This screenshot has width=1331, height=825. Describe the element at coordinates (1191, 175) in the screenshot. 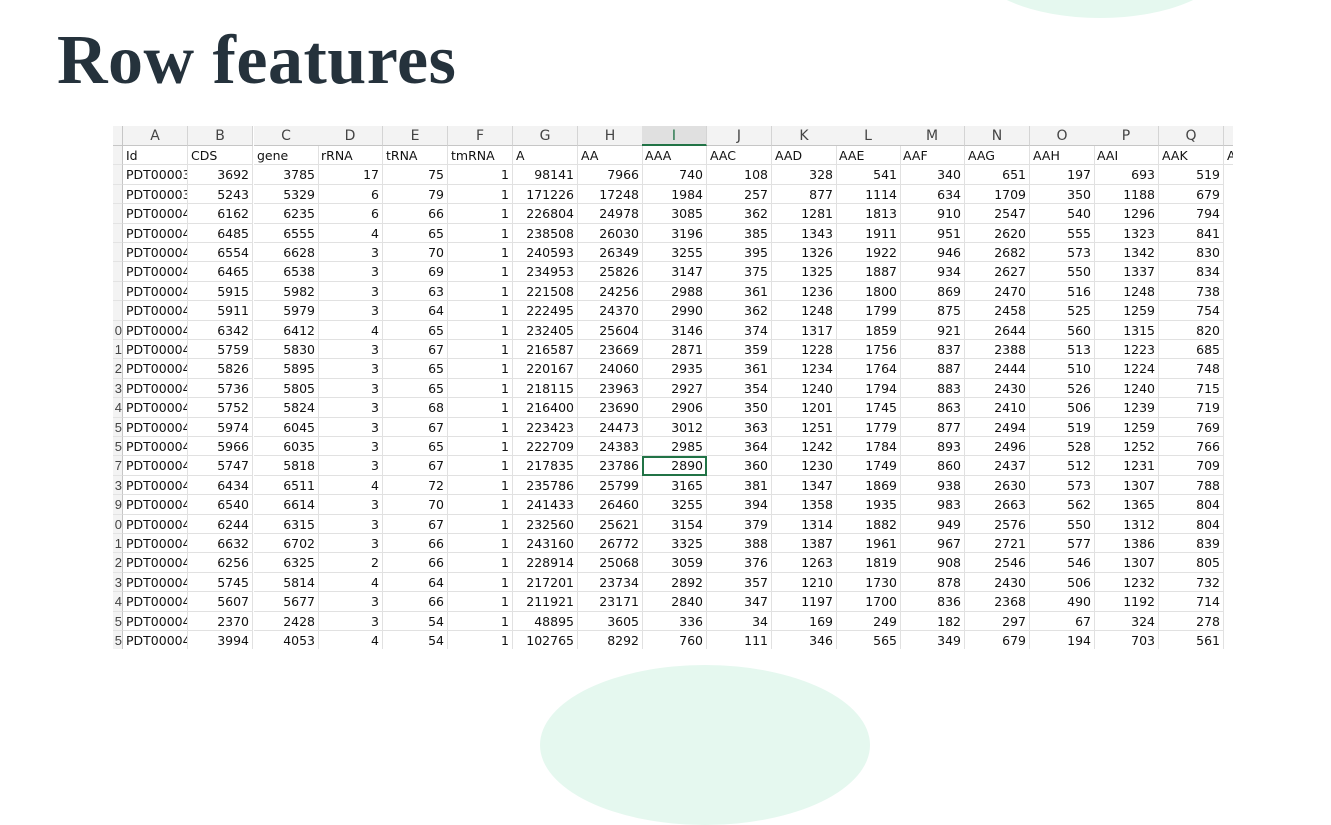

I see `table-cell: 519` at that location.